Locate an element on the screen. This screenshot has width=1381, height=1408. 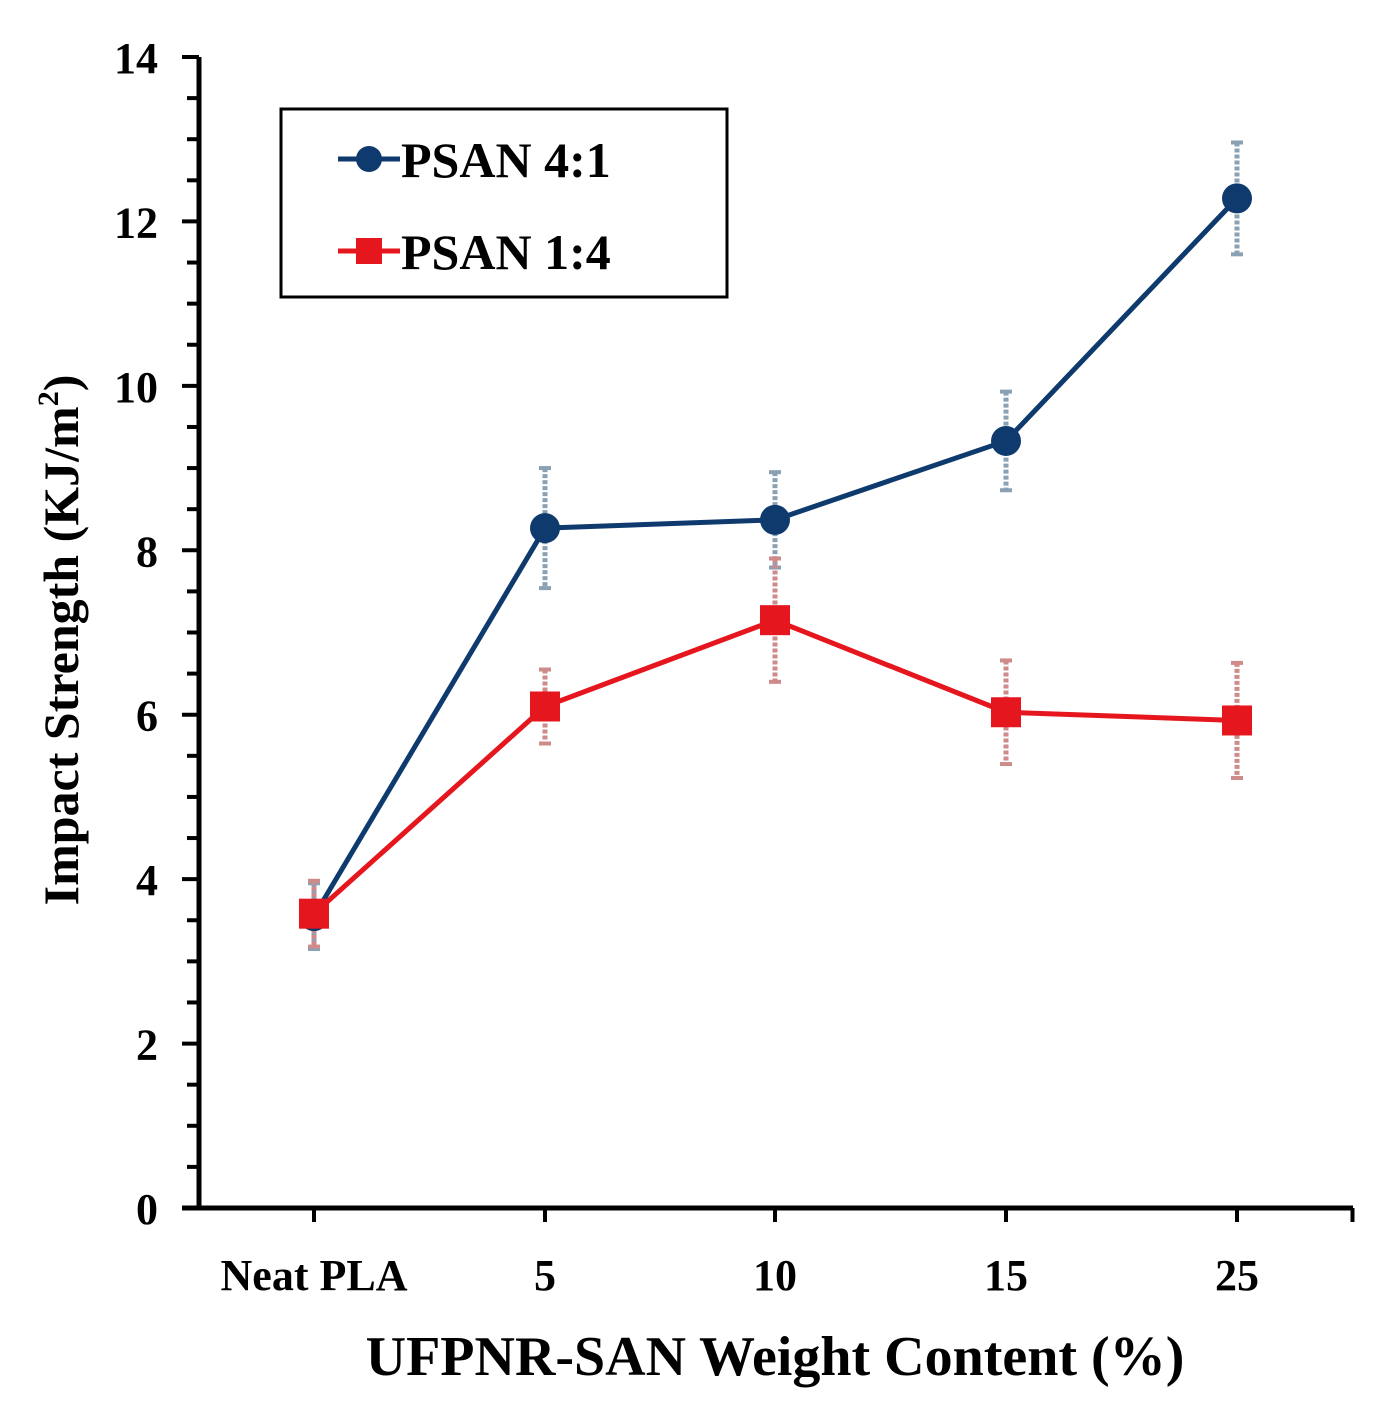
legend-label-psan-4-1: PSAN 4:1 is located at coordinates (506, 160).